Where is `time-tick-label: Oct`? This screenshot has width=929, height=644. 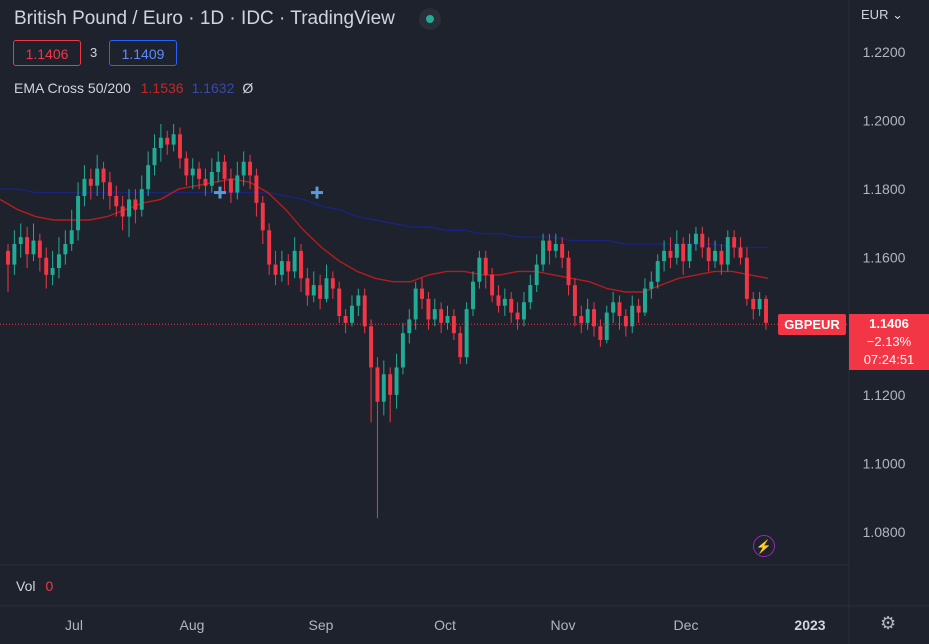 time-tick-label: Oct is located at coordinates (445, 625).